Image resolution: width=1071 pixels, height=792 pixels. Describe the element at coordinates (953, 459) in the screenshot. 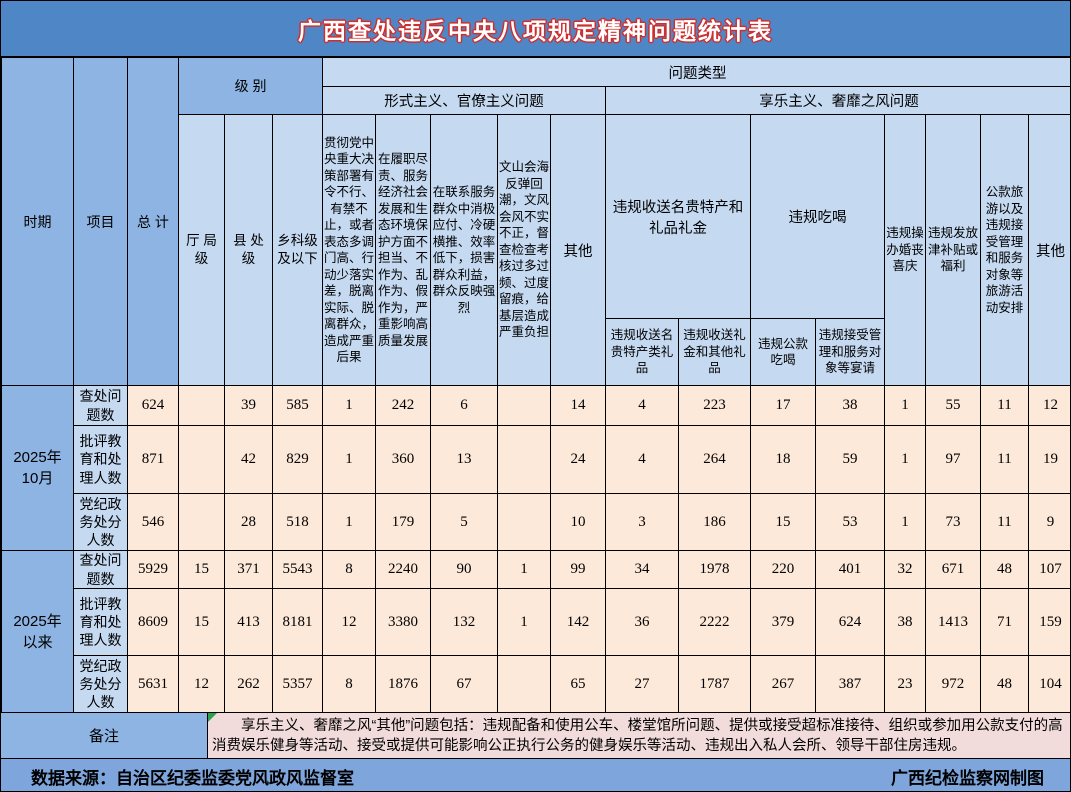

I see `value-cell: 97` at that location.